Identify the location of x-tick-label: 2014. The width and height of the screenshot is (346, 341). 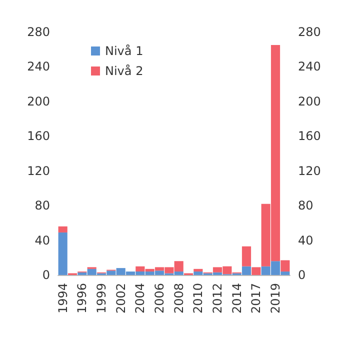
(237, 298).